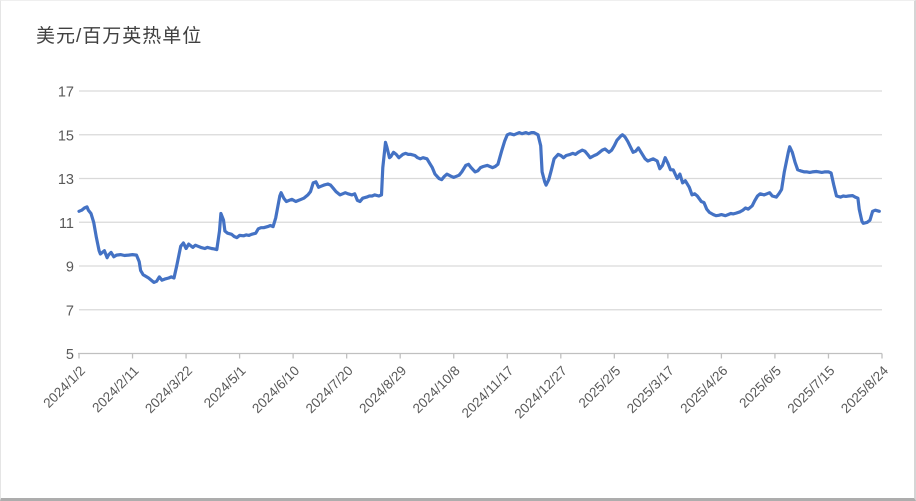 This screenshot has width=916, height=501. I want to click on x-axis-tick-label: 2024/11/17, so click(488, 392).